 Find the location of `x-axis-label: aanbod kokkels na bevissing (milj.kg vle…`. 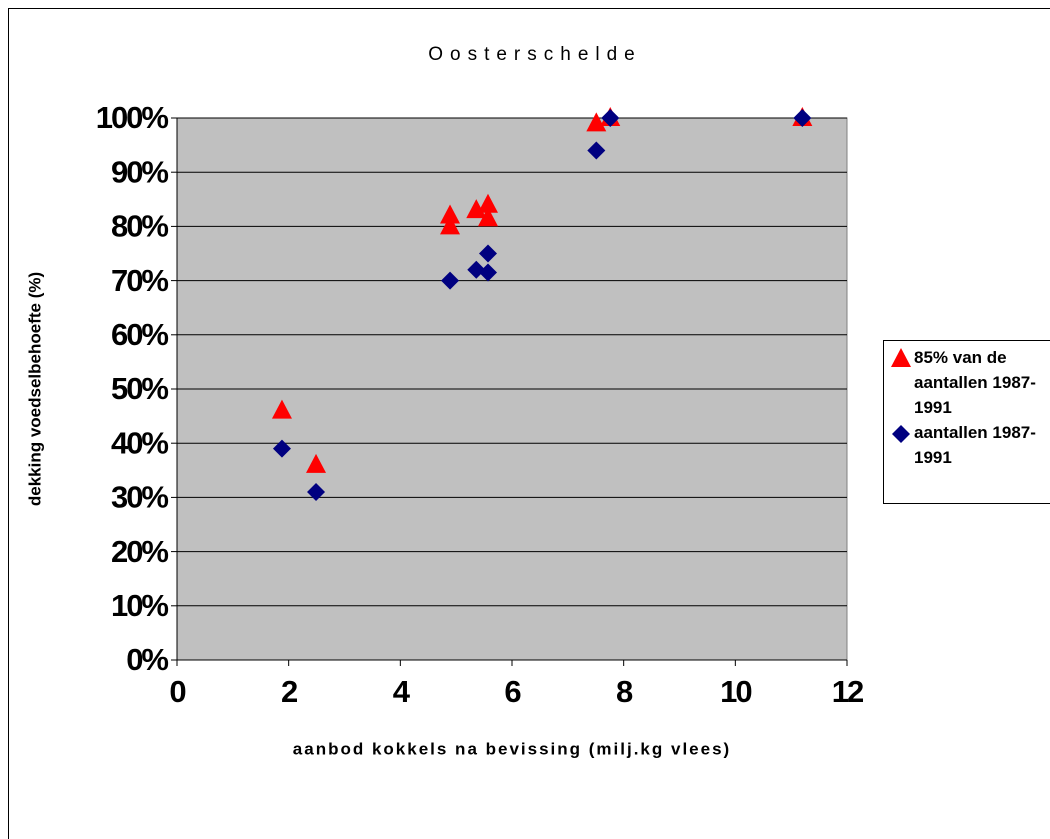

x-axis-label: aanbod kokkels na bevissing (milj.kg vle… is located at coordinates (512, 748).